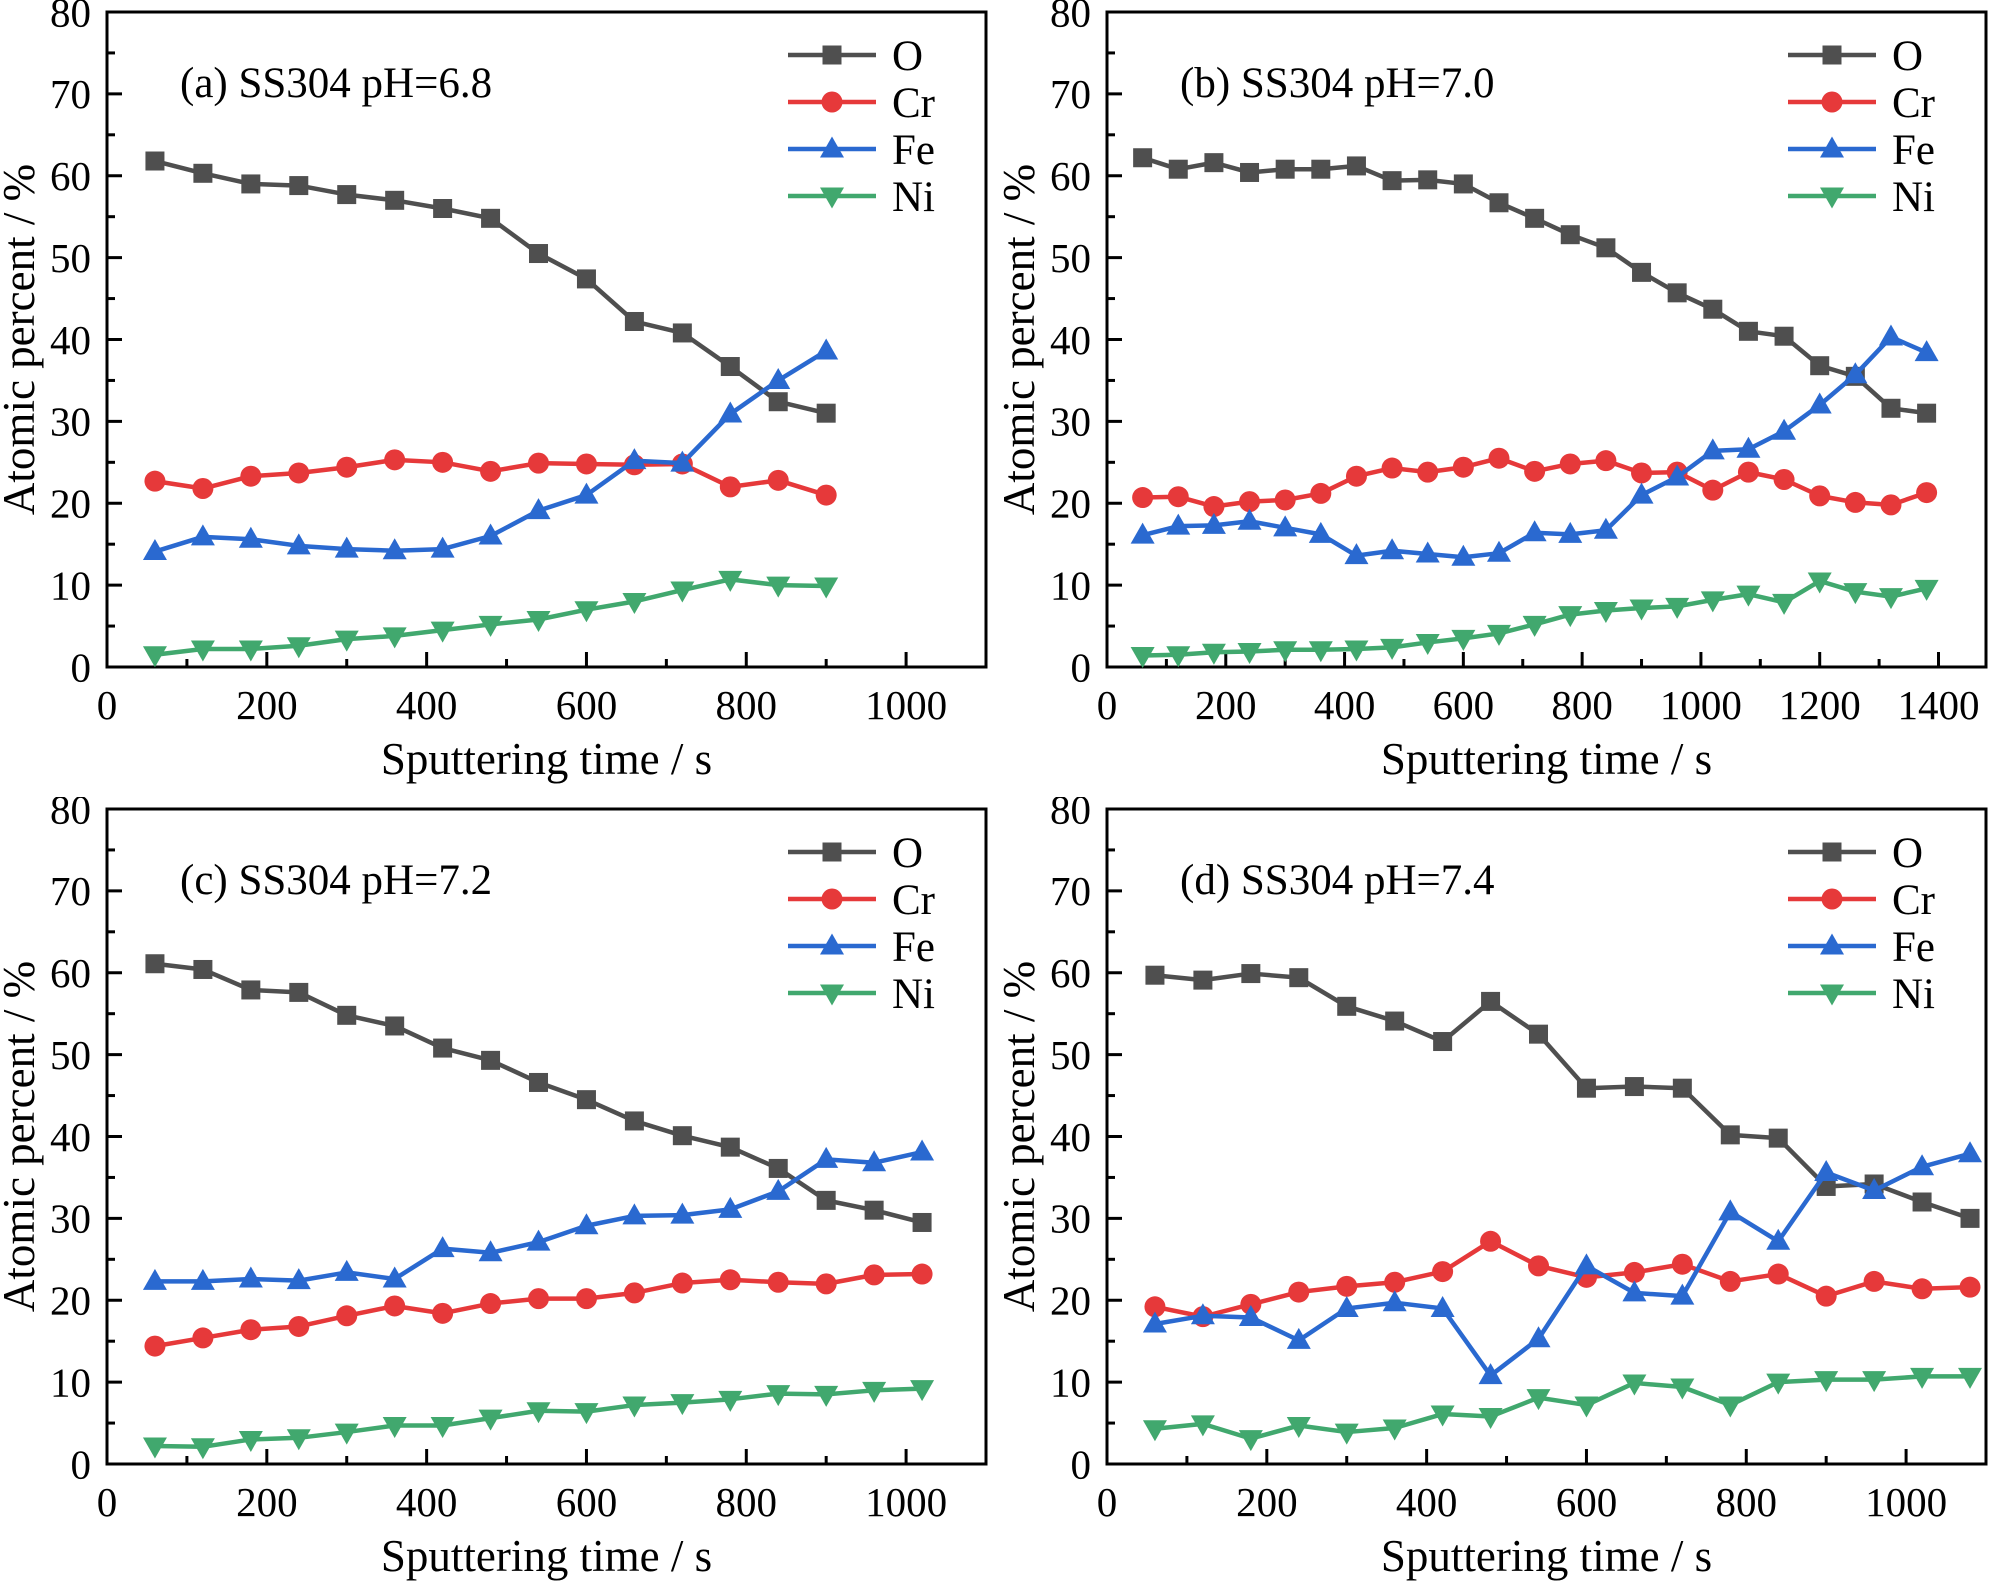 This screenshot has height=1594, width=2000. Describe the element at coordinates (538, 1093) in the screenshot. I see `series-O-line` at that location.